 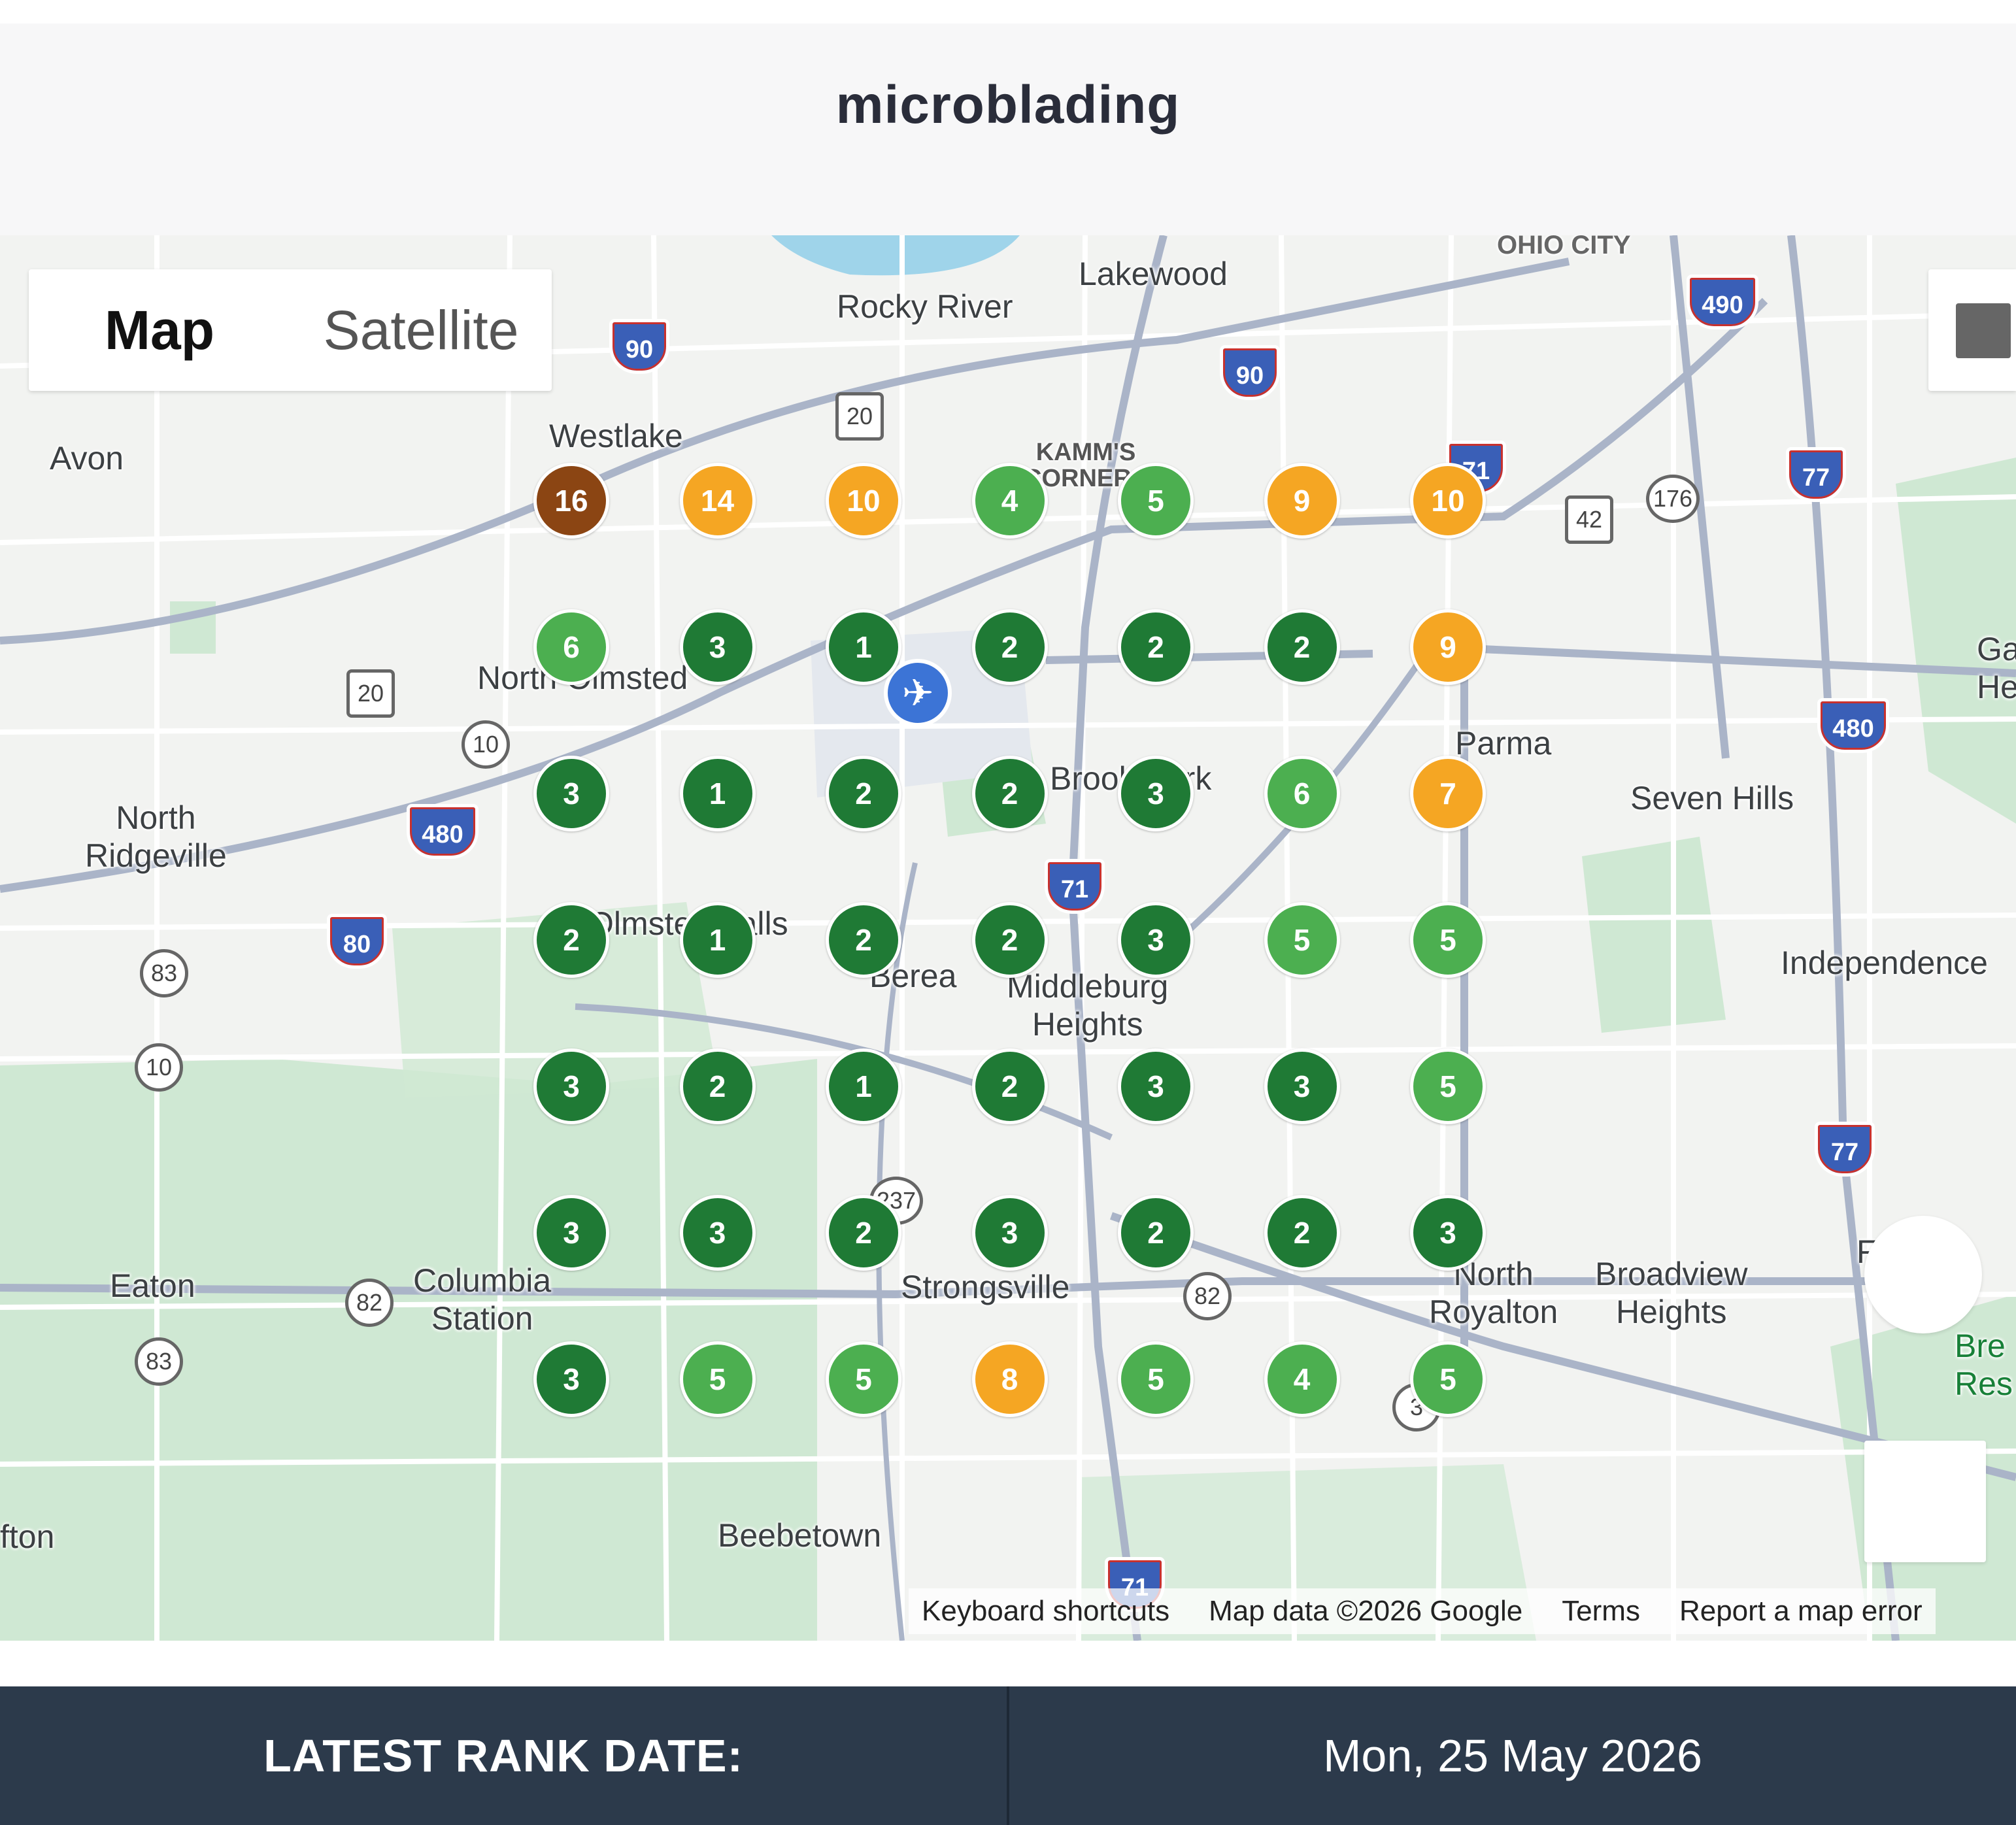 I want to click on place-label-middleburg-heights: Middleburg Heights, so click(x=1088, y=1006).